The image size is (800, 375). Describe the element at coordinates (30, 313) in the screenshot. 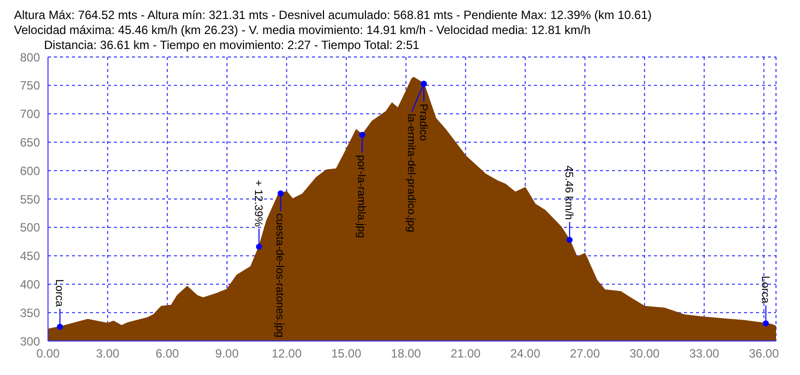

I see `y-tick-label: 350` at that location.